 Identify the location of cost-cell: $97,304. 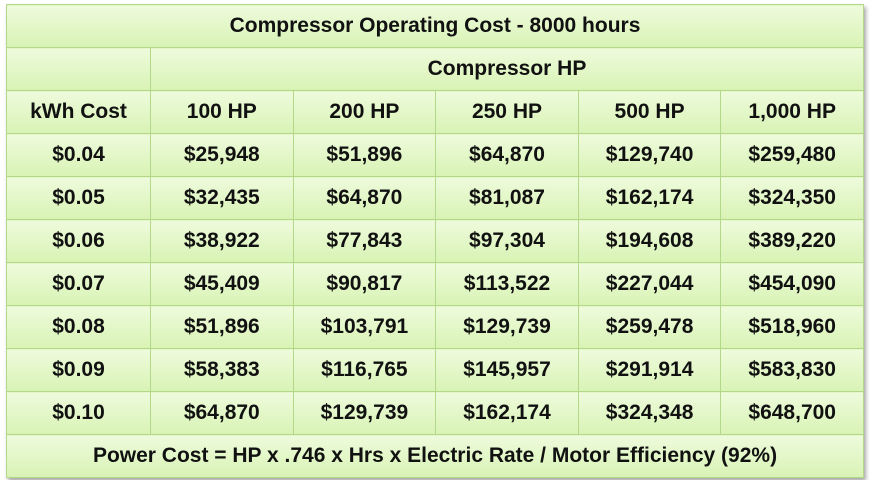
(507, 241).